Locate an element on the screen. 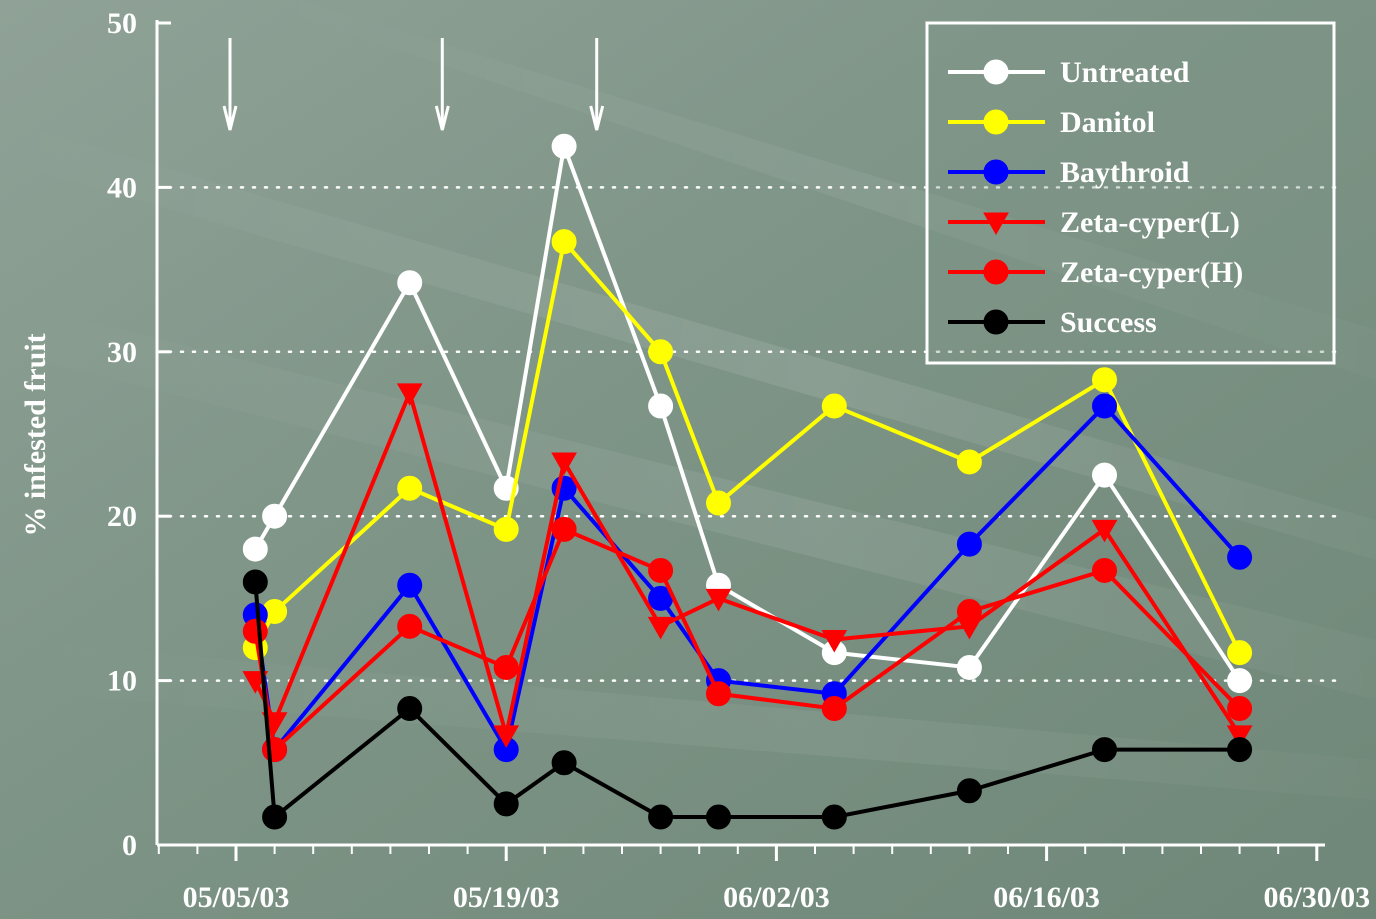 The height and width of the screenshot is (919, 1376). legend-label: Zeta-cyper(H) is located at coordinates (1151, 272).